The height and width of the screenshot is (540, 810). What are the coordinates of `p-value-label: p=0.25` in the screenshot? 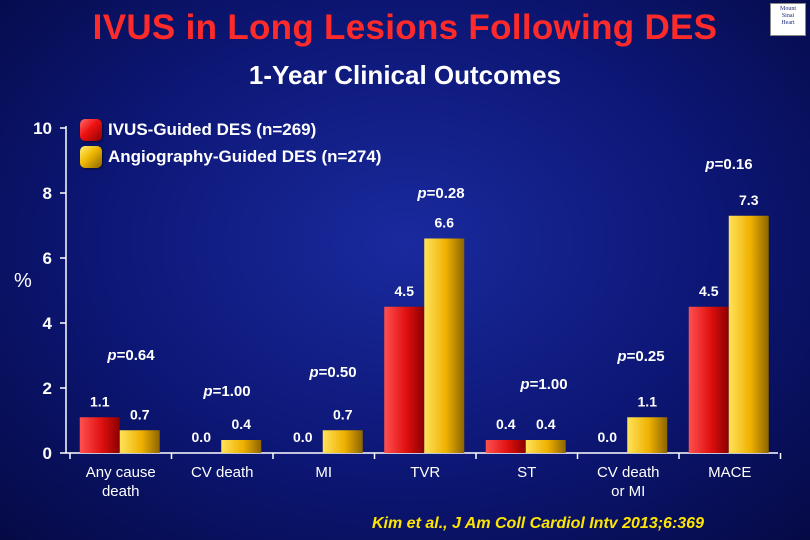 It's located at (640, 356).